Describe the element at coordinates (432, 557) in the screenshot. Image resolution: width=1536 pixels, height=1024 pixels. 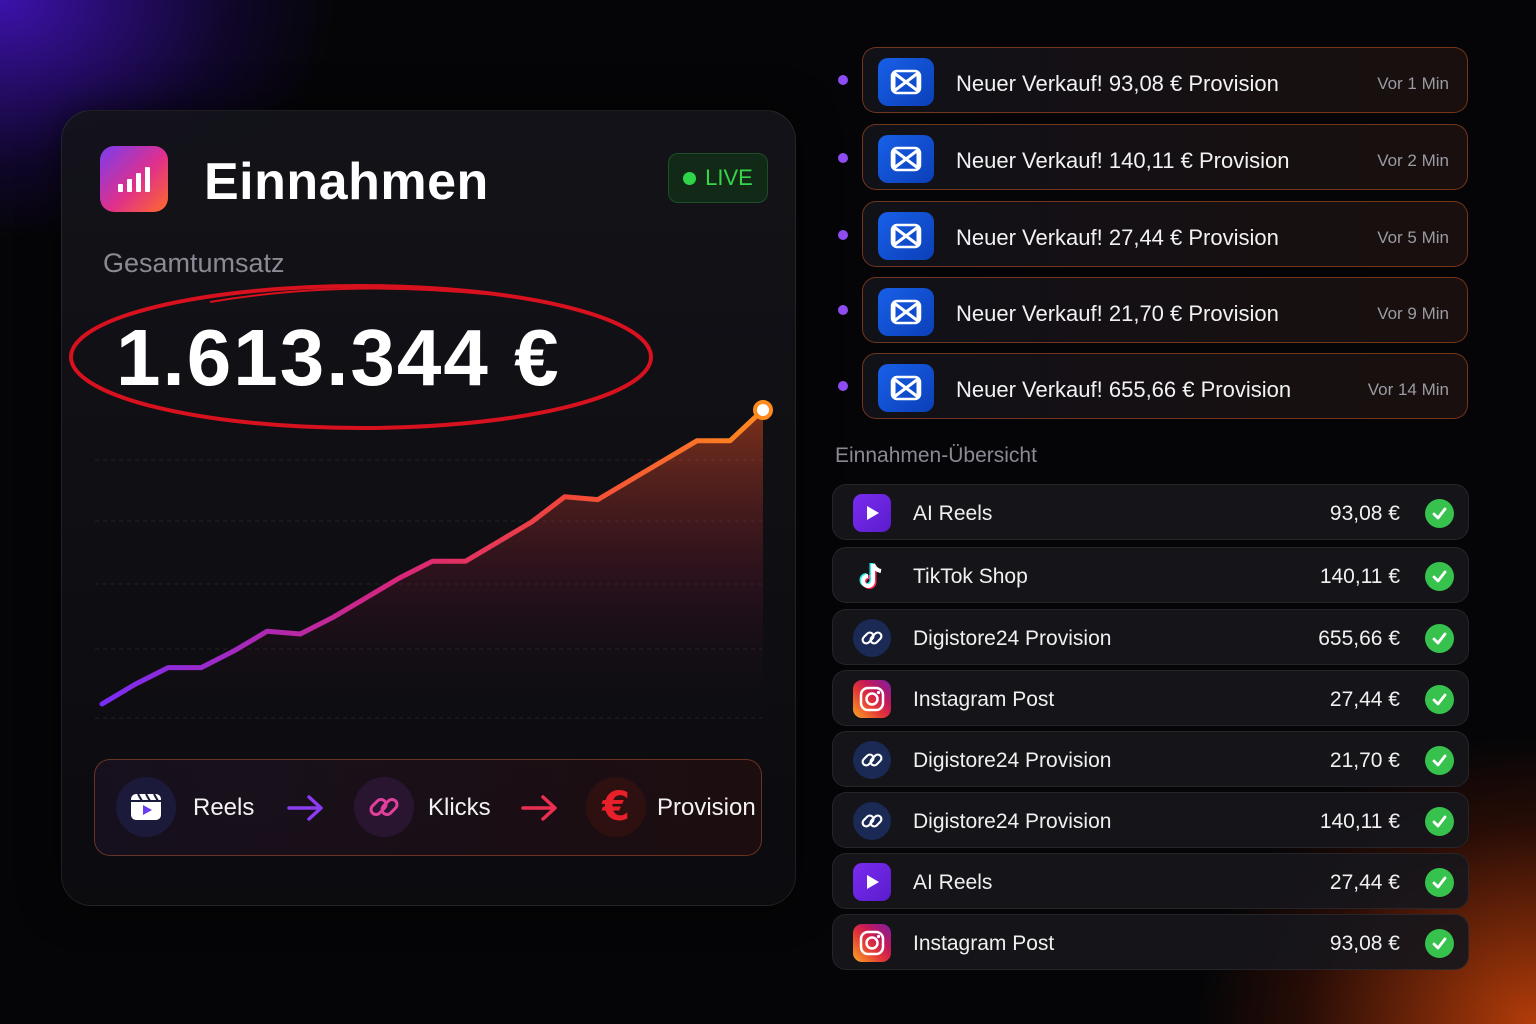
I see `chart-line` at that location.